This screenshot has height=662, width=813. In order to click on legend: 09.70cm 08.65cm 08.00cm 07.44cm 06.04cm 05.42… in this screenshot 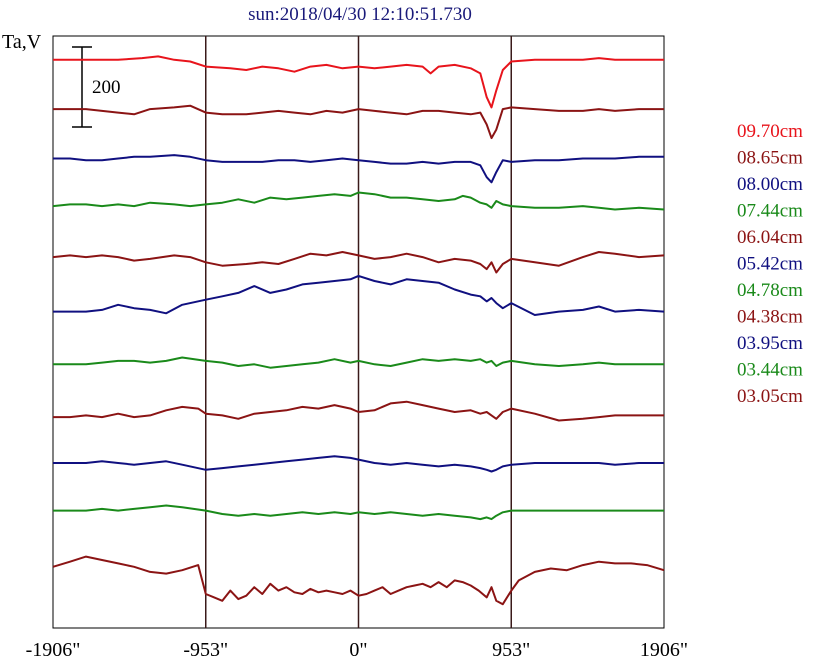, I will do `click(770, 264)`.